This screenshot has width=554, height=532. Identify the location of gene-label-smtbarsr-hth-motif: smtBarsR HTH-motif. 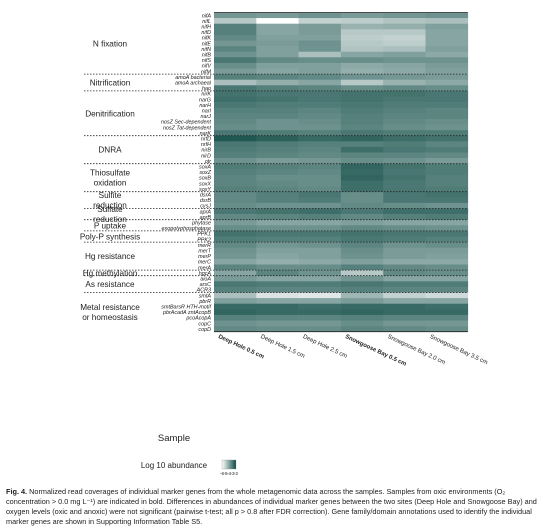
(186, 308).